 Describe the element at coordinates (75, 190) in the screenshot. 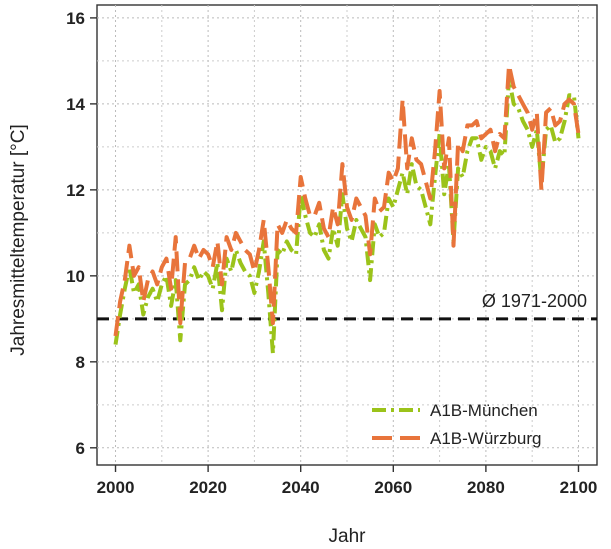

I see `y-tick-label: 12` at that location.